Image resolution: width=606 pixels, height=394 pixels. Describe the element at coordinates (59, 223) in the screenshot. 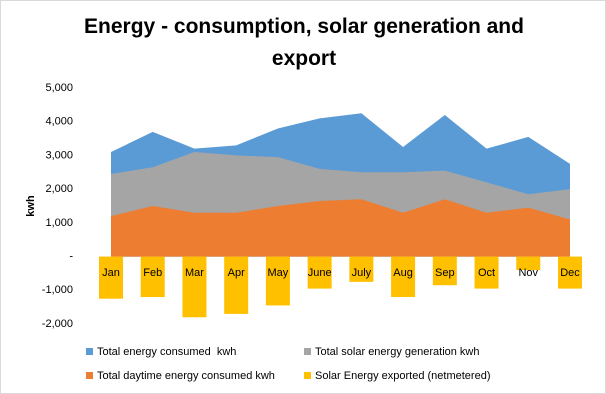

I see `y-tick-label: 1,000` at that location.